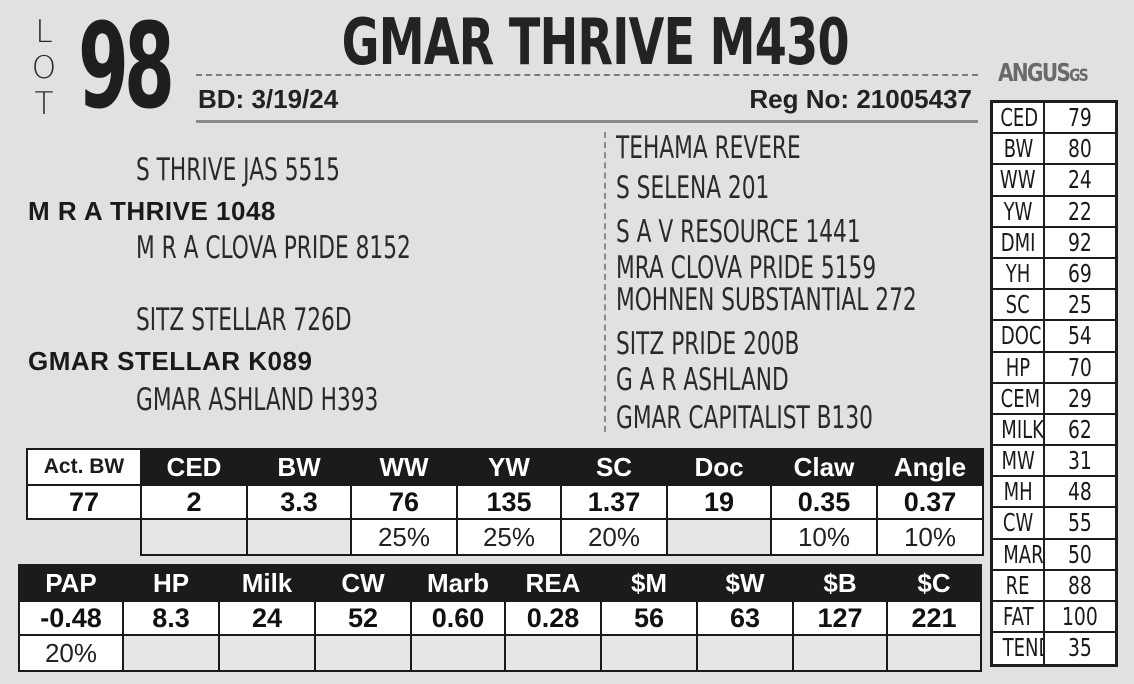  I want to click on pedigree-ancestor: GMAR CAPITALIST B130, so click(744, 418).